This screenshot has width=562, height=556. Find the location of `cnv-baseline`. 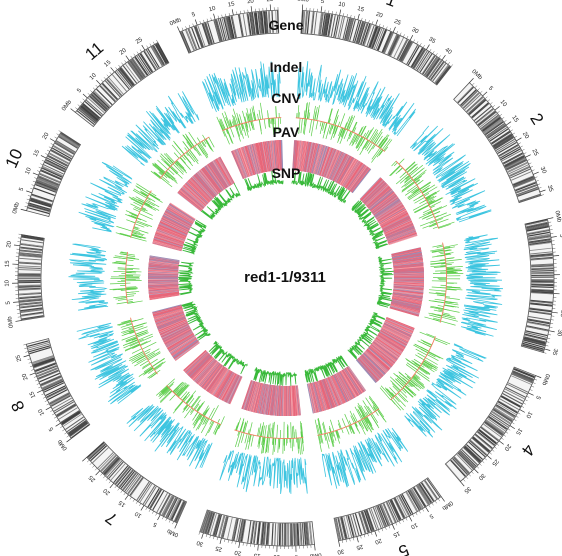

cnv-baseline is located at coordinates (269, 434).